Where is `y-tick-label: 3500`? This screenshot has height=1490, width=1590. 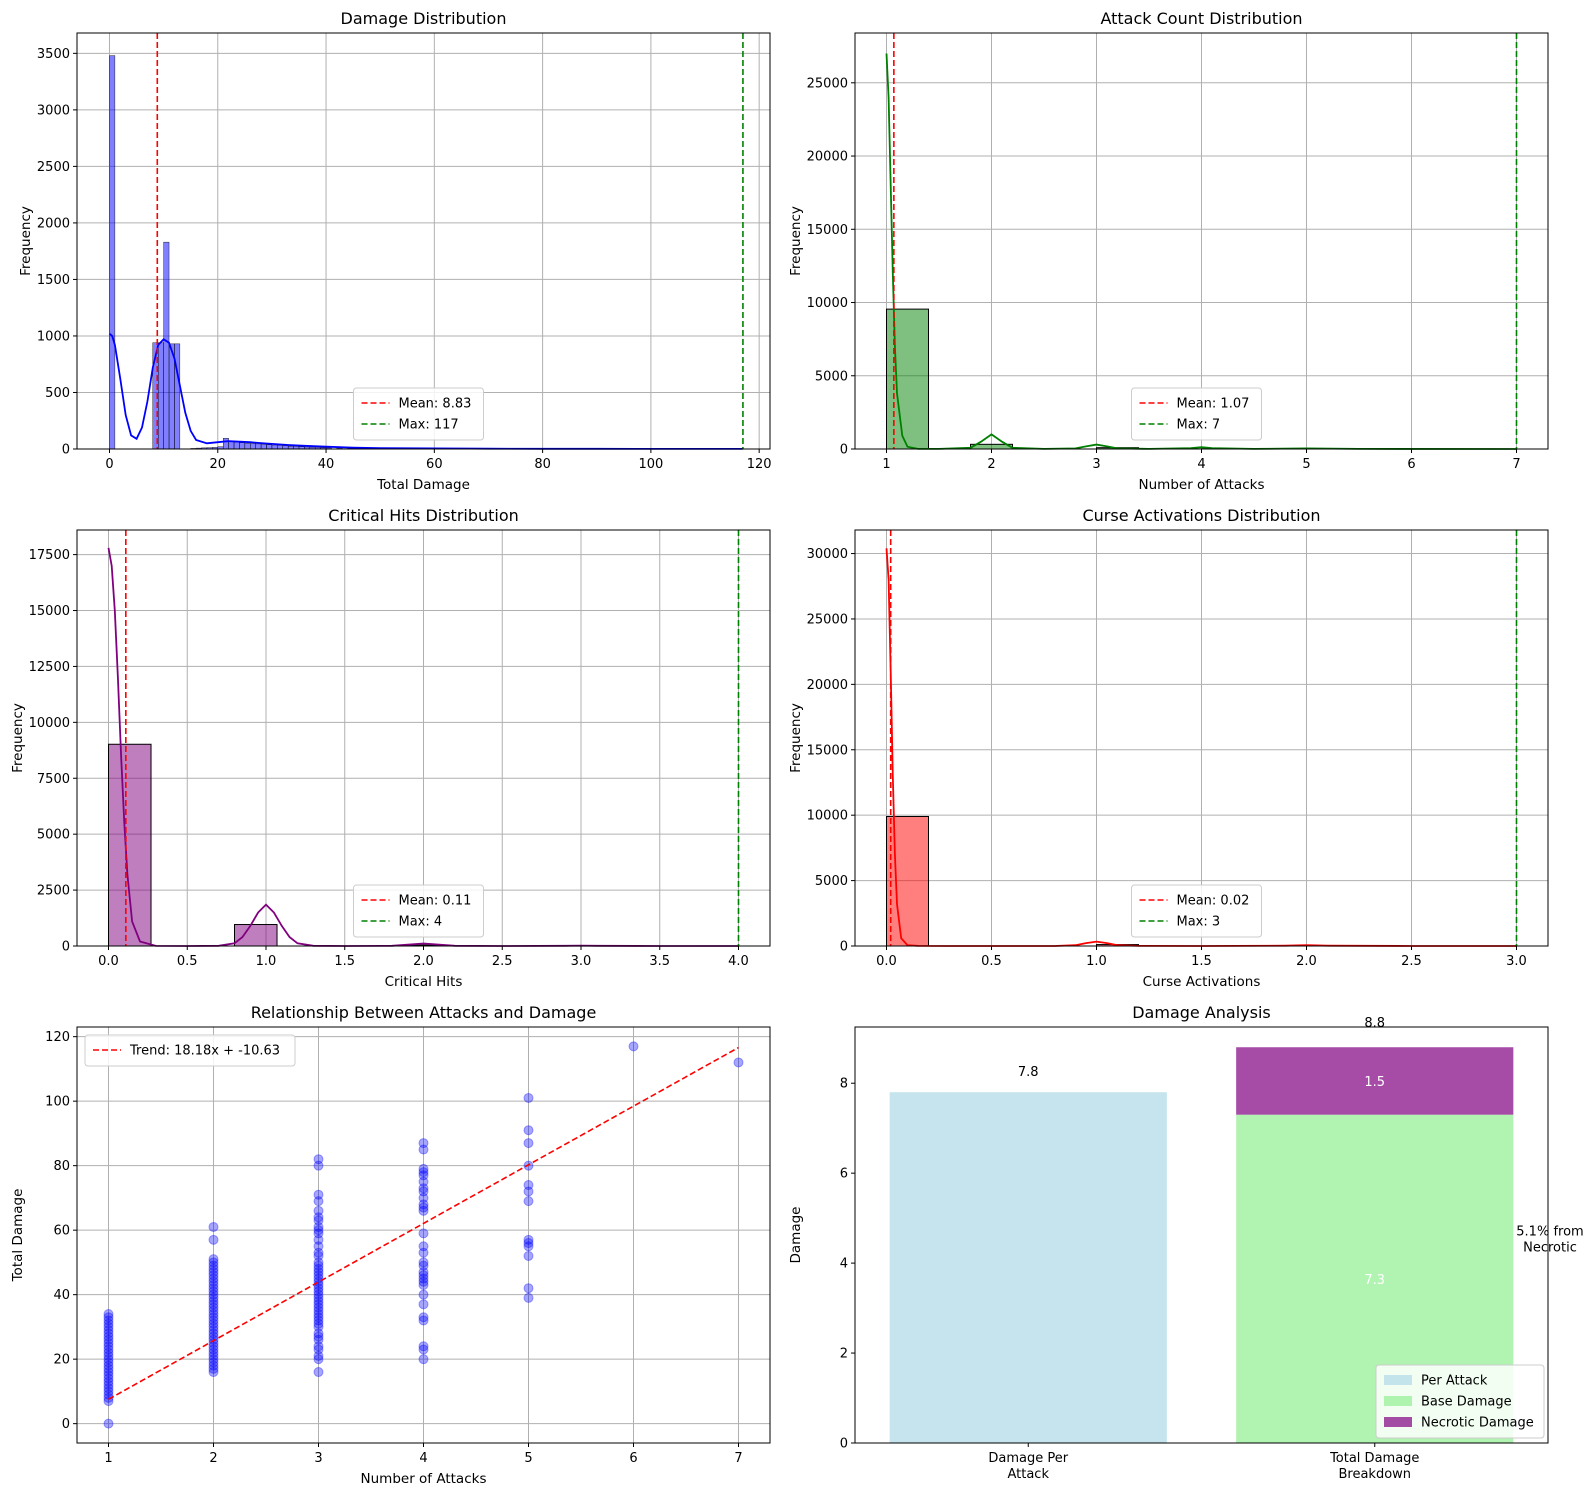 y-tick-label: 3500 is located at coordinates (53, 54).